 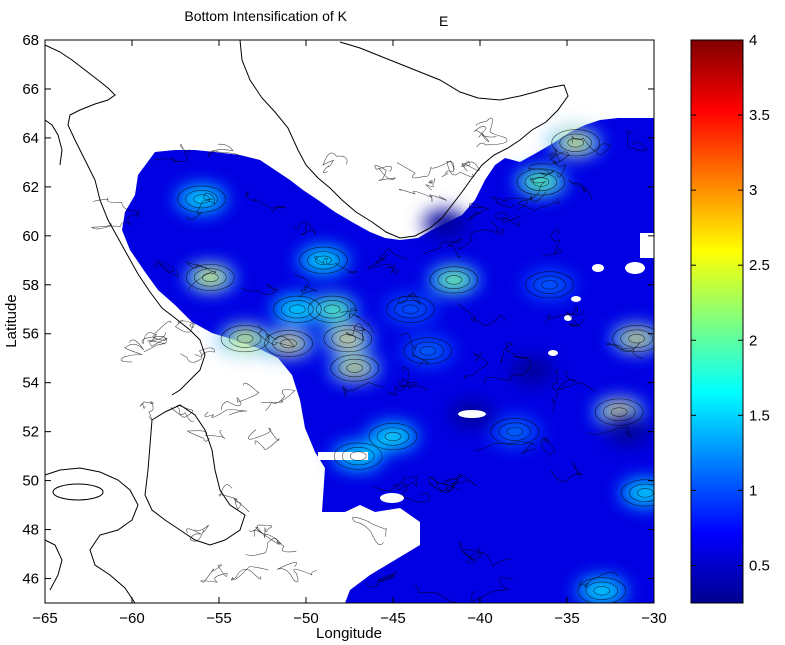 I want to click on x-tick-label: −65, so click(x=44, y=618).